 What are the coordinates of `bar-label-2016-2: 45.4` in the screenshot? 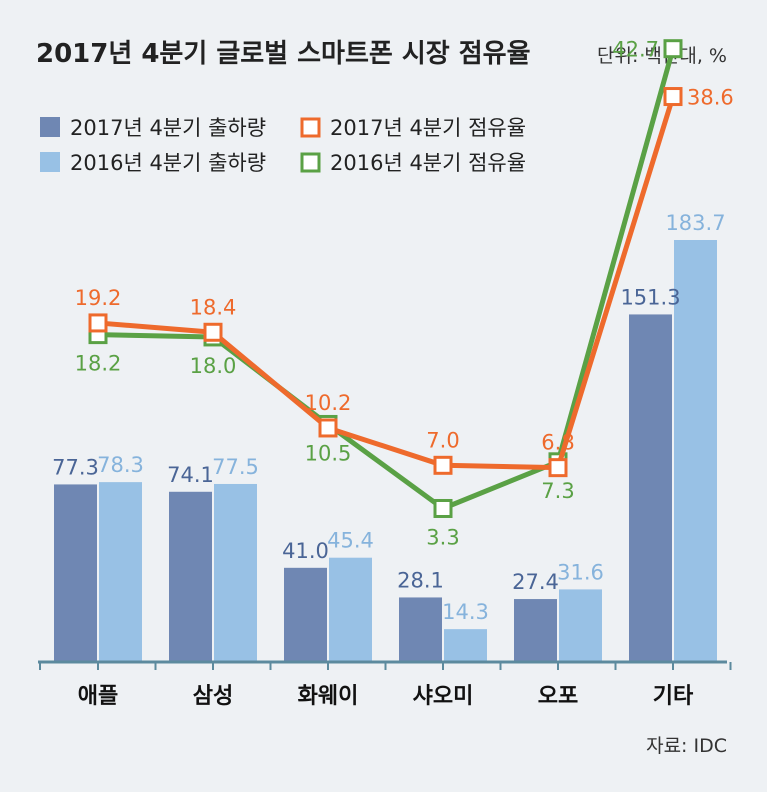 It's located at (350, 541).